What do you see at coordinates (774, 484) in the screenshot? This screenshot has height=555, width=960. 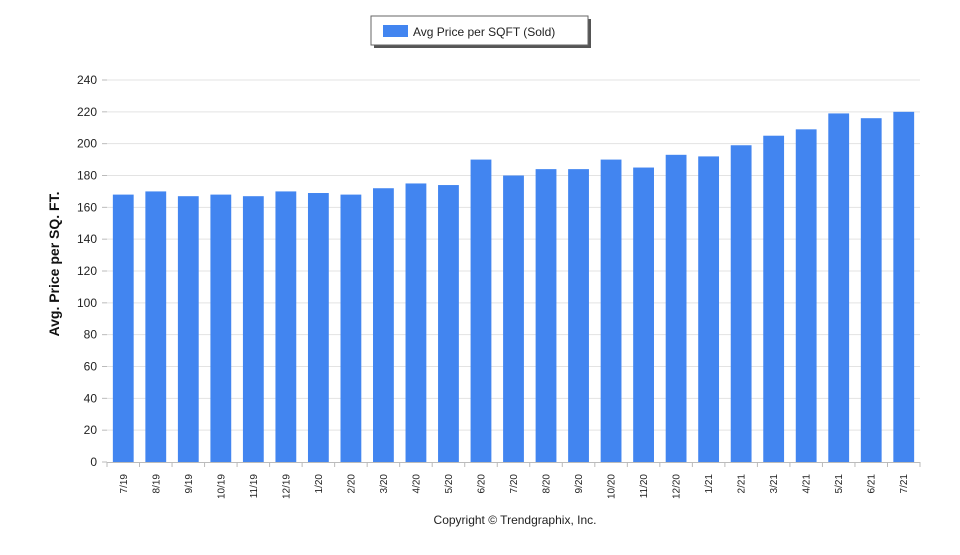 I see `x-tick-label: 3/21` at bounding box center [774, 484].